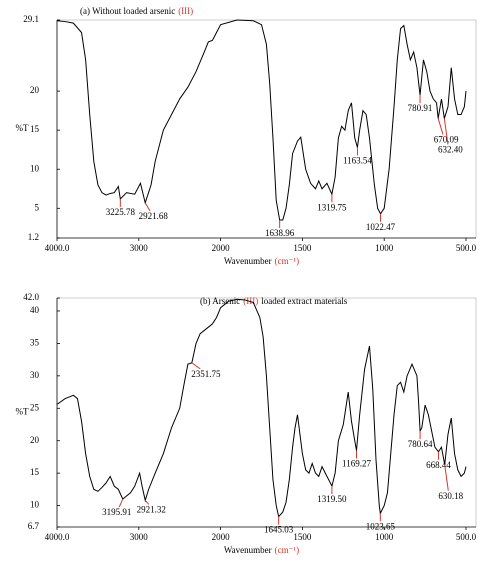 The image size is (500, 573). Describe the element at coordinates (279, 530) in the screenshot. I see `peak-label: 1645.03` at that location.